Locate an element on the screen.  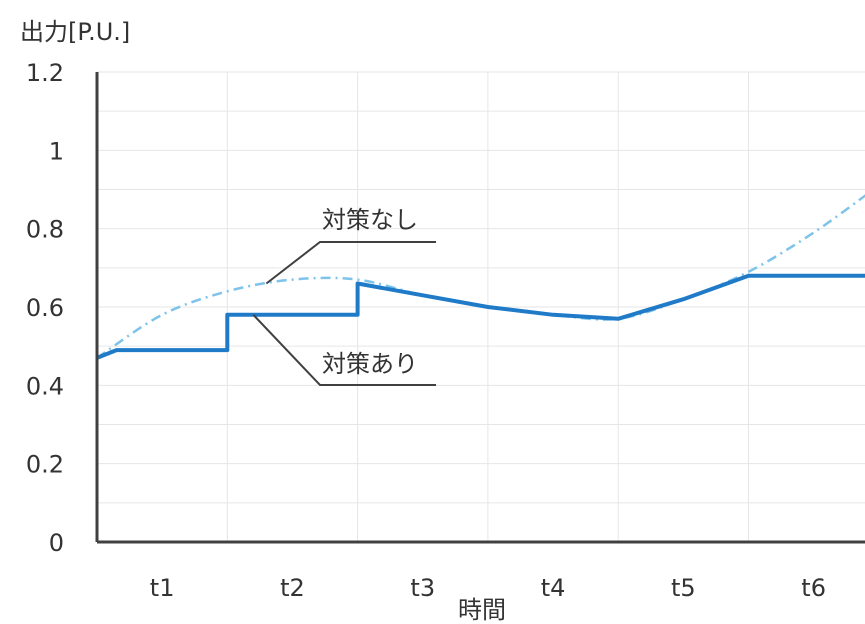
y-tick-labels: 0 0.2 0.4 0.6 0.8 1 1.2 is located at coordinates (45, 308).